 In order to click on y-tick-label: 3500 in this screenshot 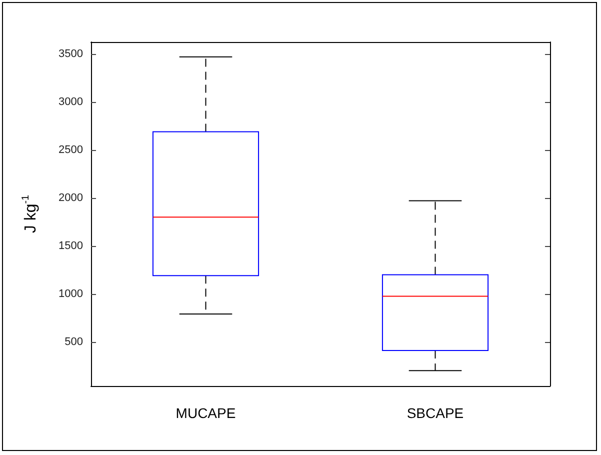, I will do `click(70, 54)`.